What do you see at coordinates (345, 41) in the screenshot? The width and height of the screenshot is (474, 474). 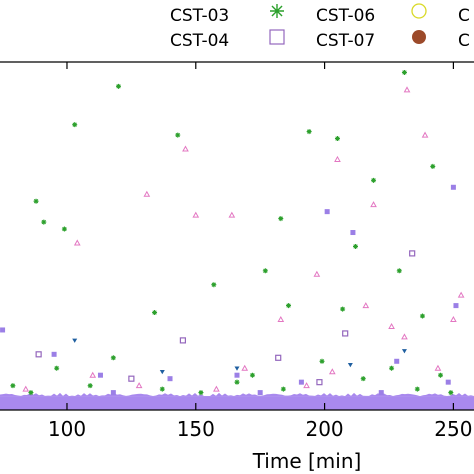 I see `legend-label-cst-07: CST-07` at bounding box center [345, 41].